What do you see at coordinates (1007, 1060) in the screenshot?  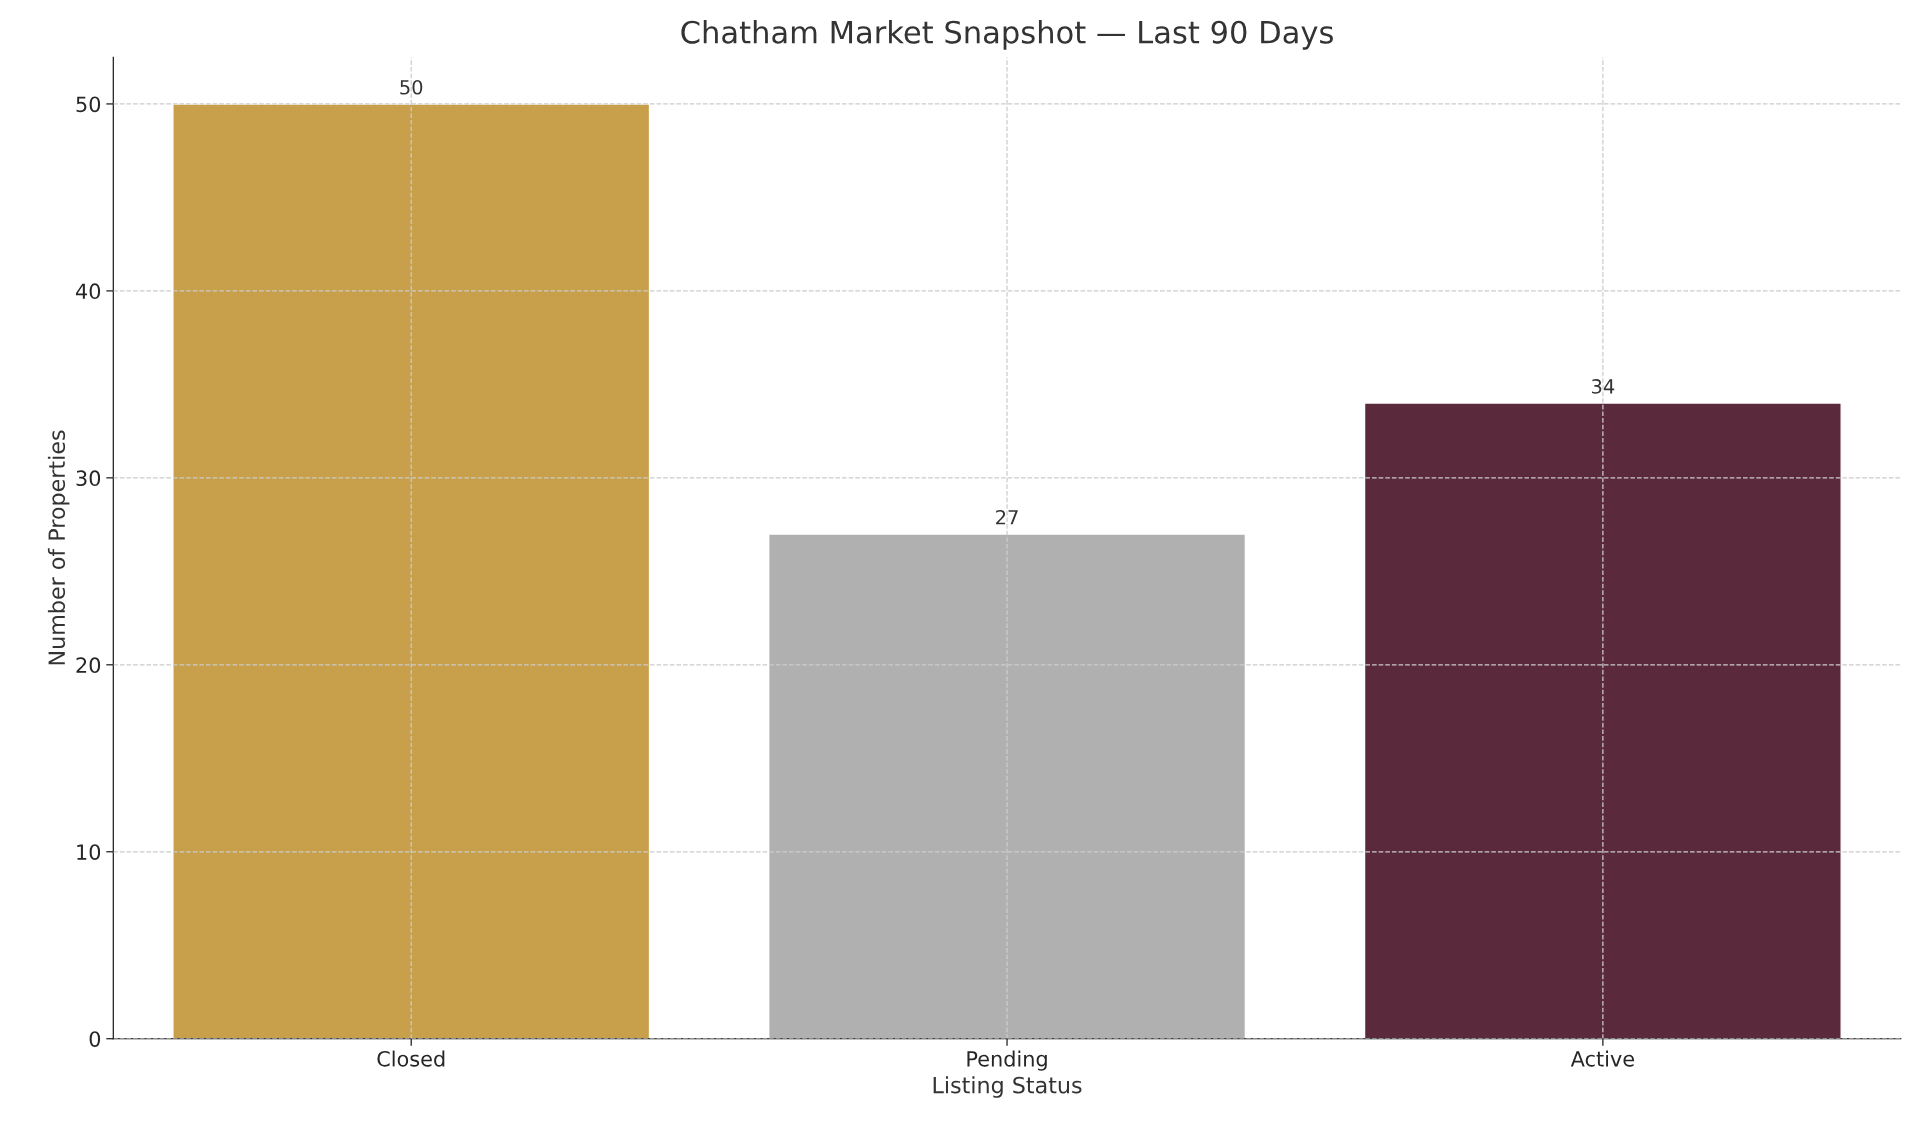 I see `x-tick-label: Pending` at bounding box center [1007, 1060].